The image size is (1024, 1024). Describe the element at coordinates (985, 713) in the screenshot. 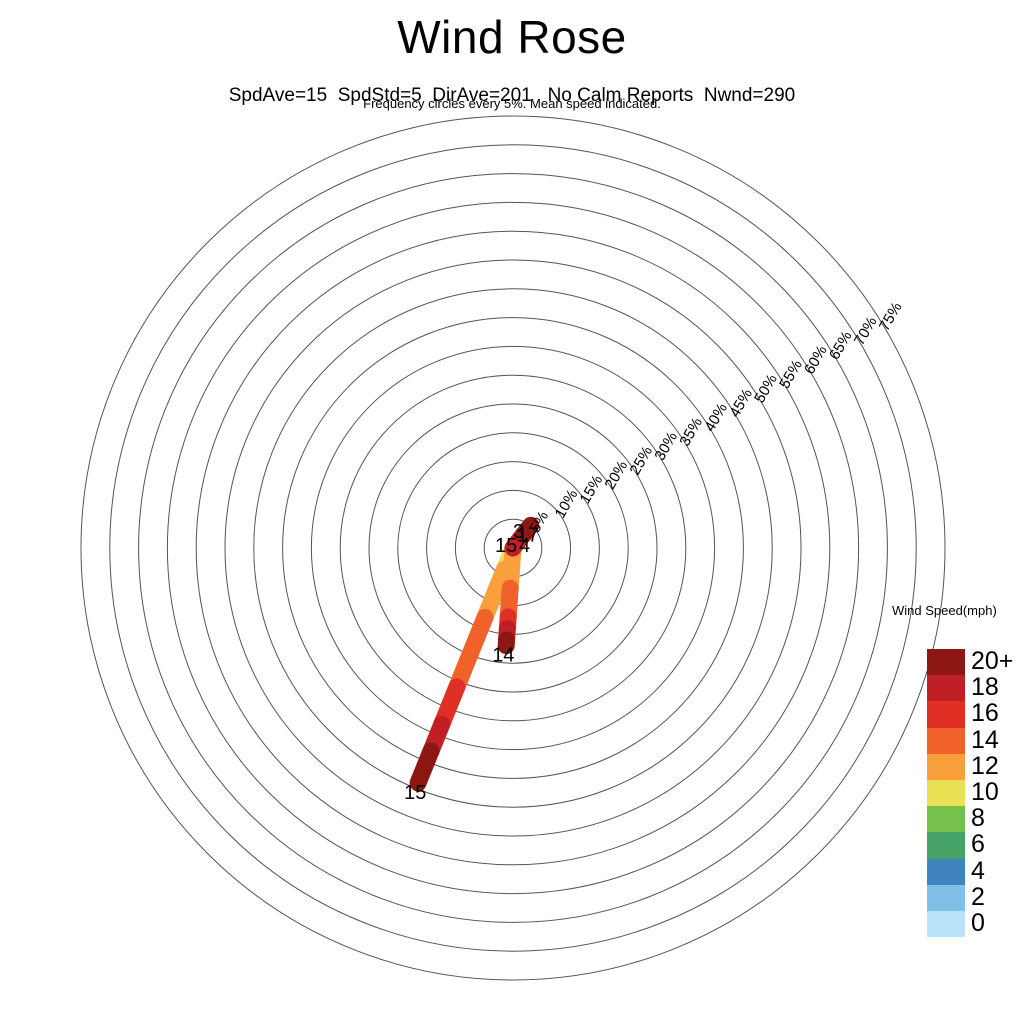

I see `legend-label: 16` at that location.